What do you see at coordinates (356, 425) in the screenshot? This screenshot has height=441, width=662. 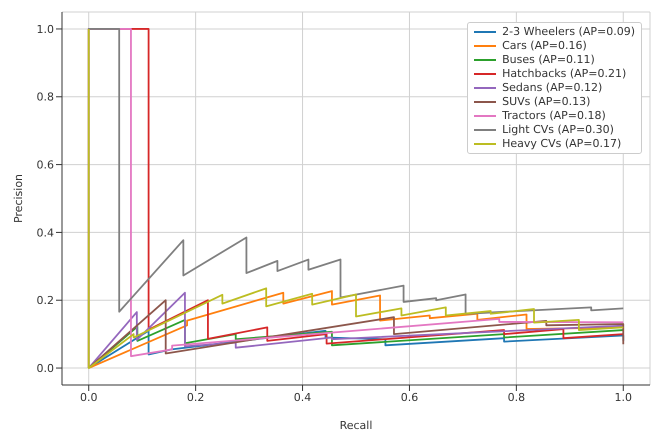 I see `x-axis-title: Recall` at bounding box center [356, 425].